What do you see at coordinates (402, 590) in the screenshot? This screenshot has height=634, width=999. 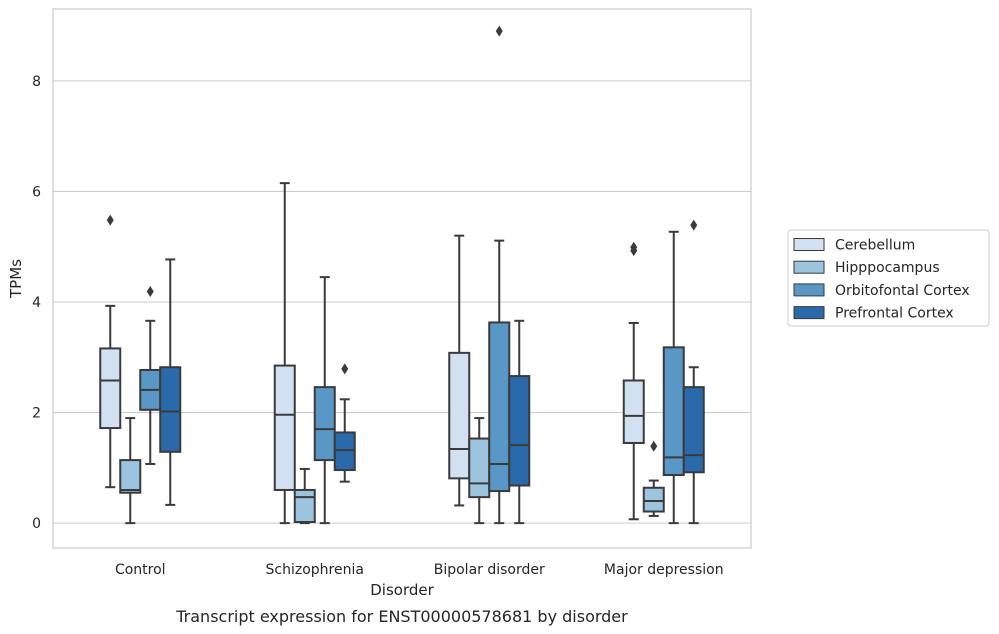 I see `x-axis-label: Disorder` at bounding box center [402, 590].